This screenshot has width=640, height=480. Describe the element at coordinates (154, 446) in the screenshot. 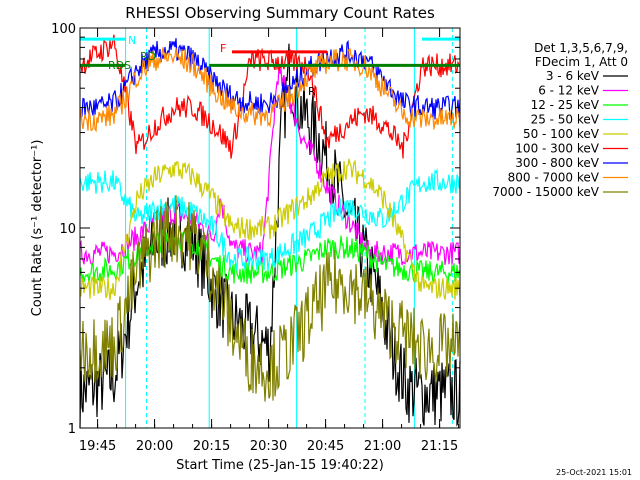

I see `x-tick-label: 20:00` at that location.